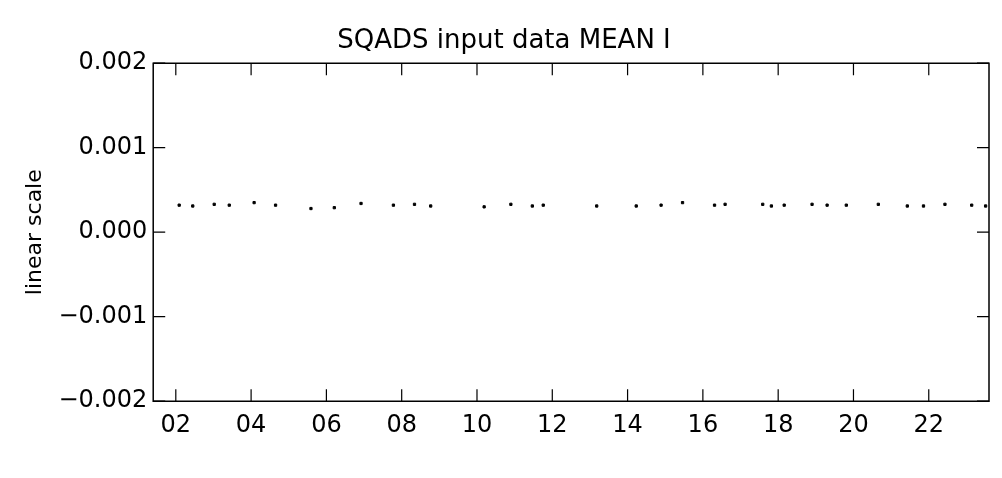 The height and width of the screenshot is (478, 1002). What do you see at coordinates (113, 230) in the screenshot?
I see `y-tick-label: 0.000` at bounding box center [113, 230].